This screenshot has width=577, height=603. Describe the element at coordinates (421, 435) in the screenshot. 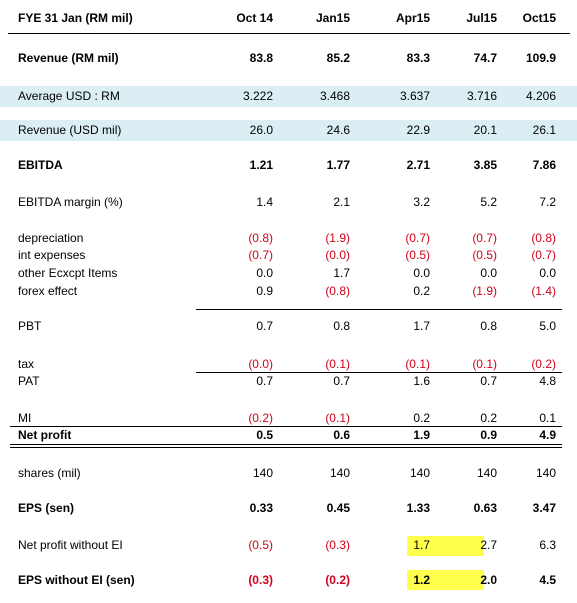

I see `cell: 1.9` at that location.